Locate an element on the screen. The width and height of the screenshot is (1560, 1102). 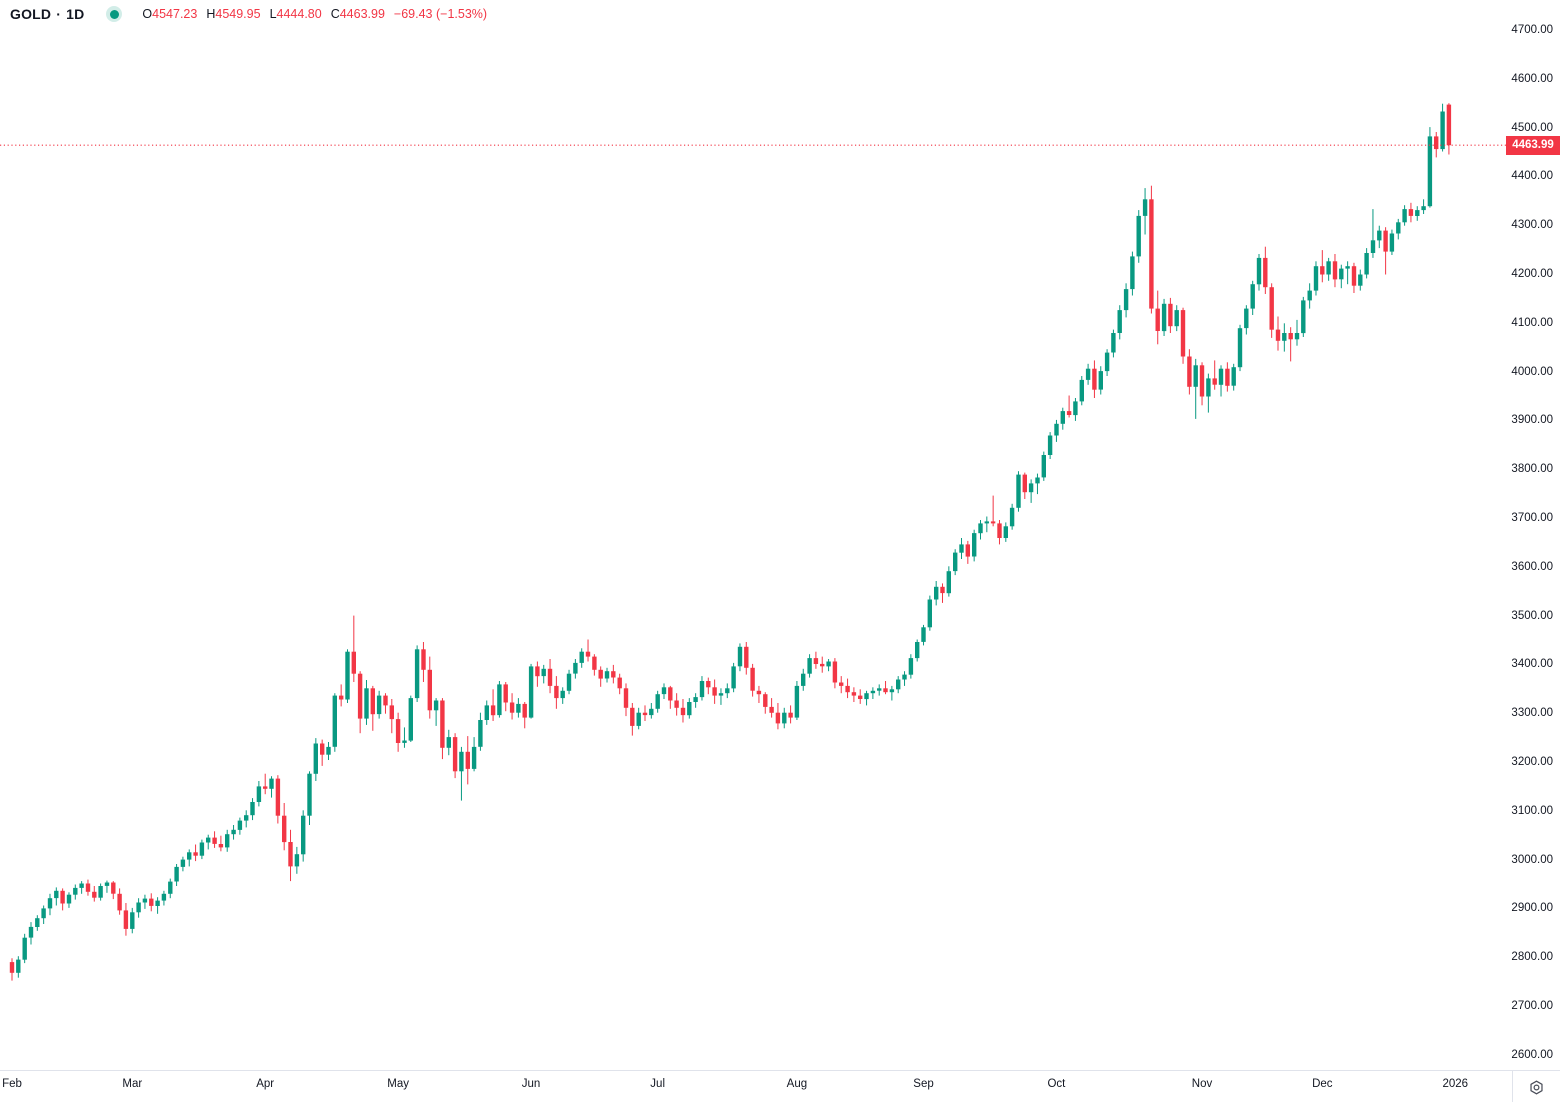
price-axis-label-3700.00: 3700.00 is located at coordinates (1532, 518).